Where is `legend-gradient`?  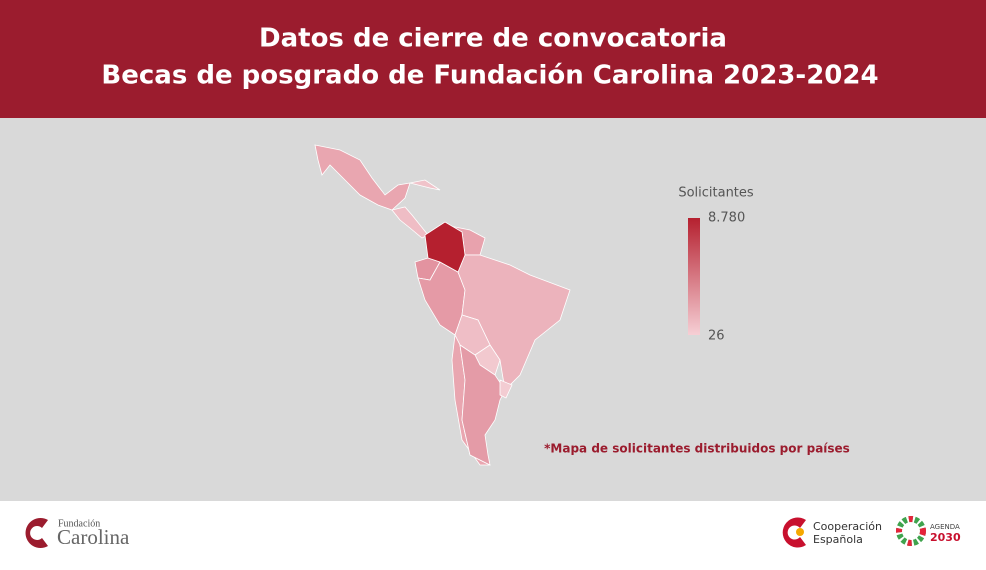
legend-gradient is located at coordinates (694, 276).